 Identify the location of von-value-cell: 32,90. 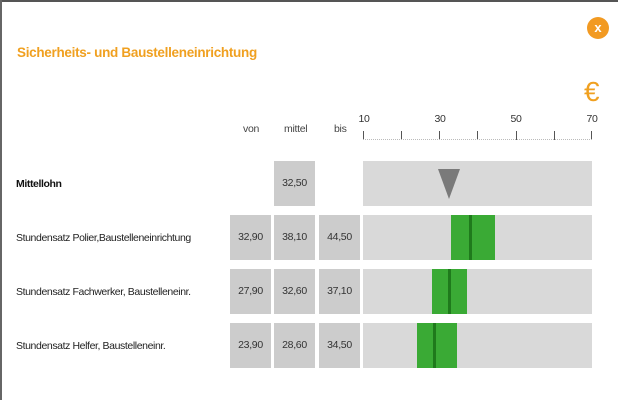
(250, 237).